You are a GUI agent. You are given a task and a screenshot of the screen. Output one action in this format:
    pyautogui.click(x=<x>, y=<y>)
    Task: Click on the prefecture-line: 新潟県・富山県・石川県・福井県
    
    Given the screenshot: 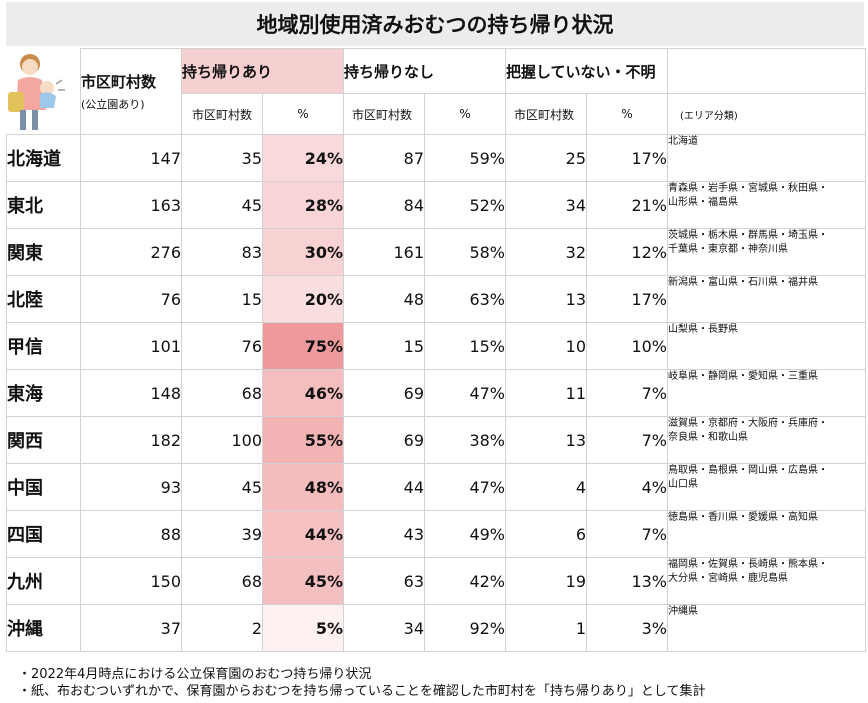 What is the action you would take?
    pyautogui.click(x=743, y=282)
    